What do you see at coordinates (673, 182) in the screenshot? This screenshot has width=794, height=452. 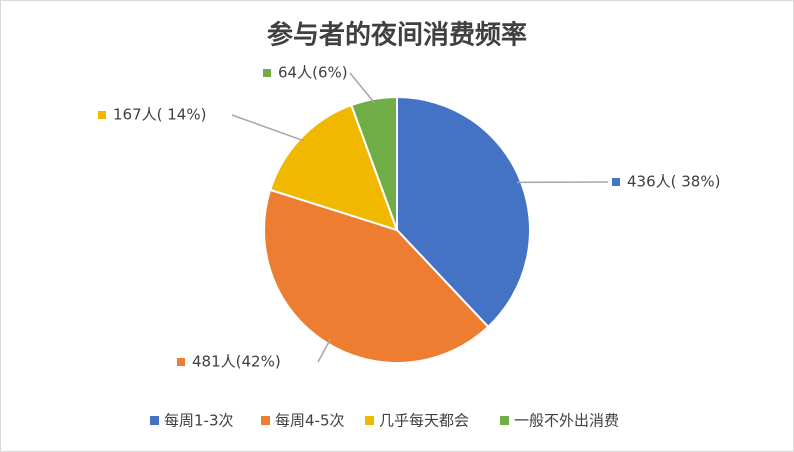 I see `data-label: 436人( 38%)` at bounding box center [673, 182].